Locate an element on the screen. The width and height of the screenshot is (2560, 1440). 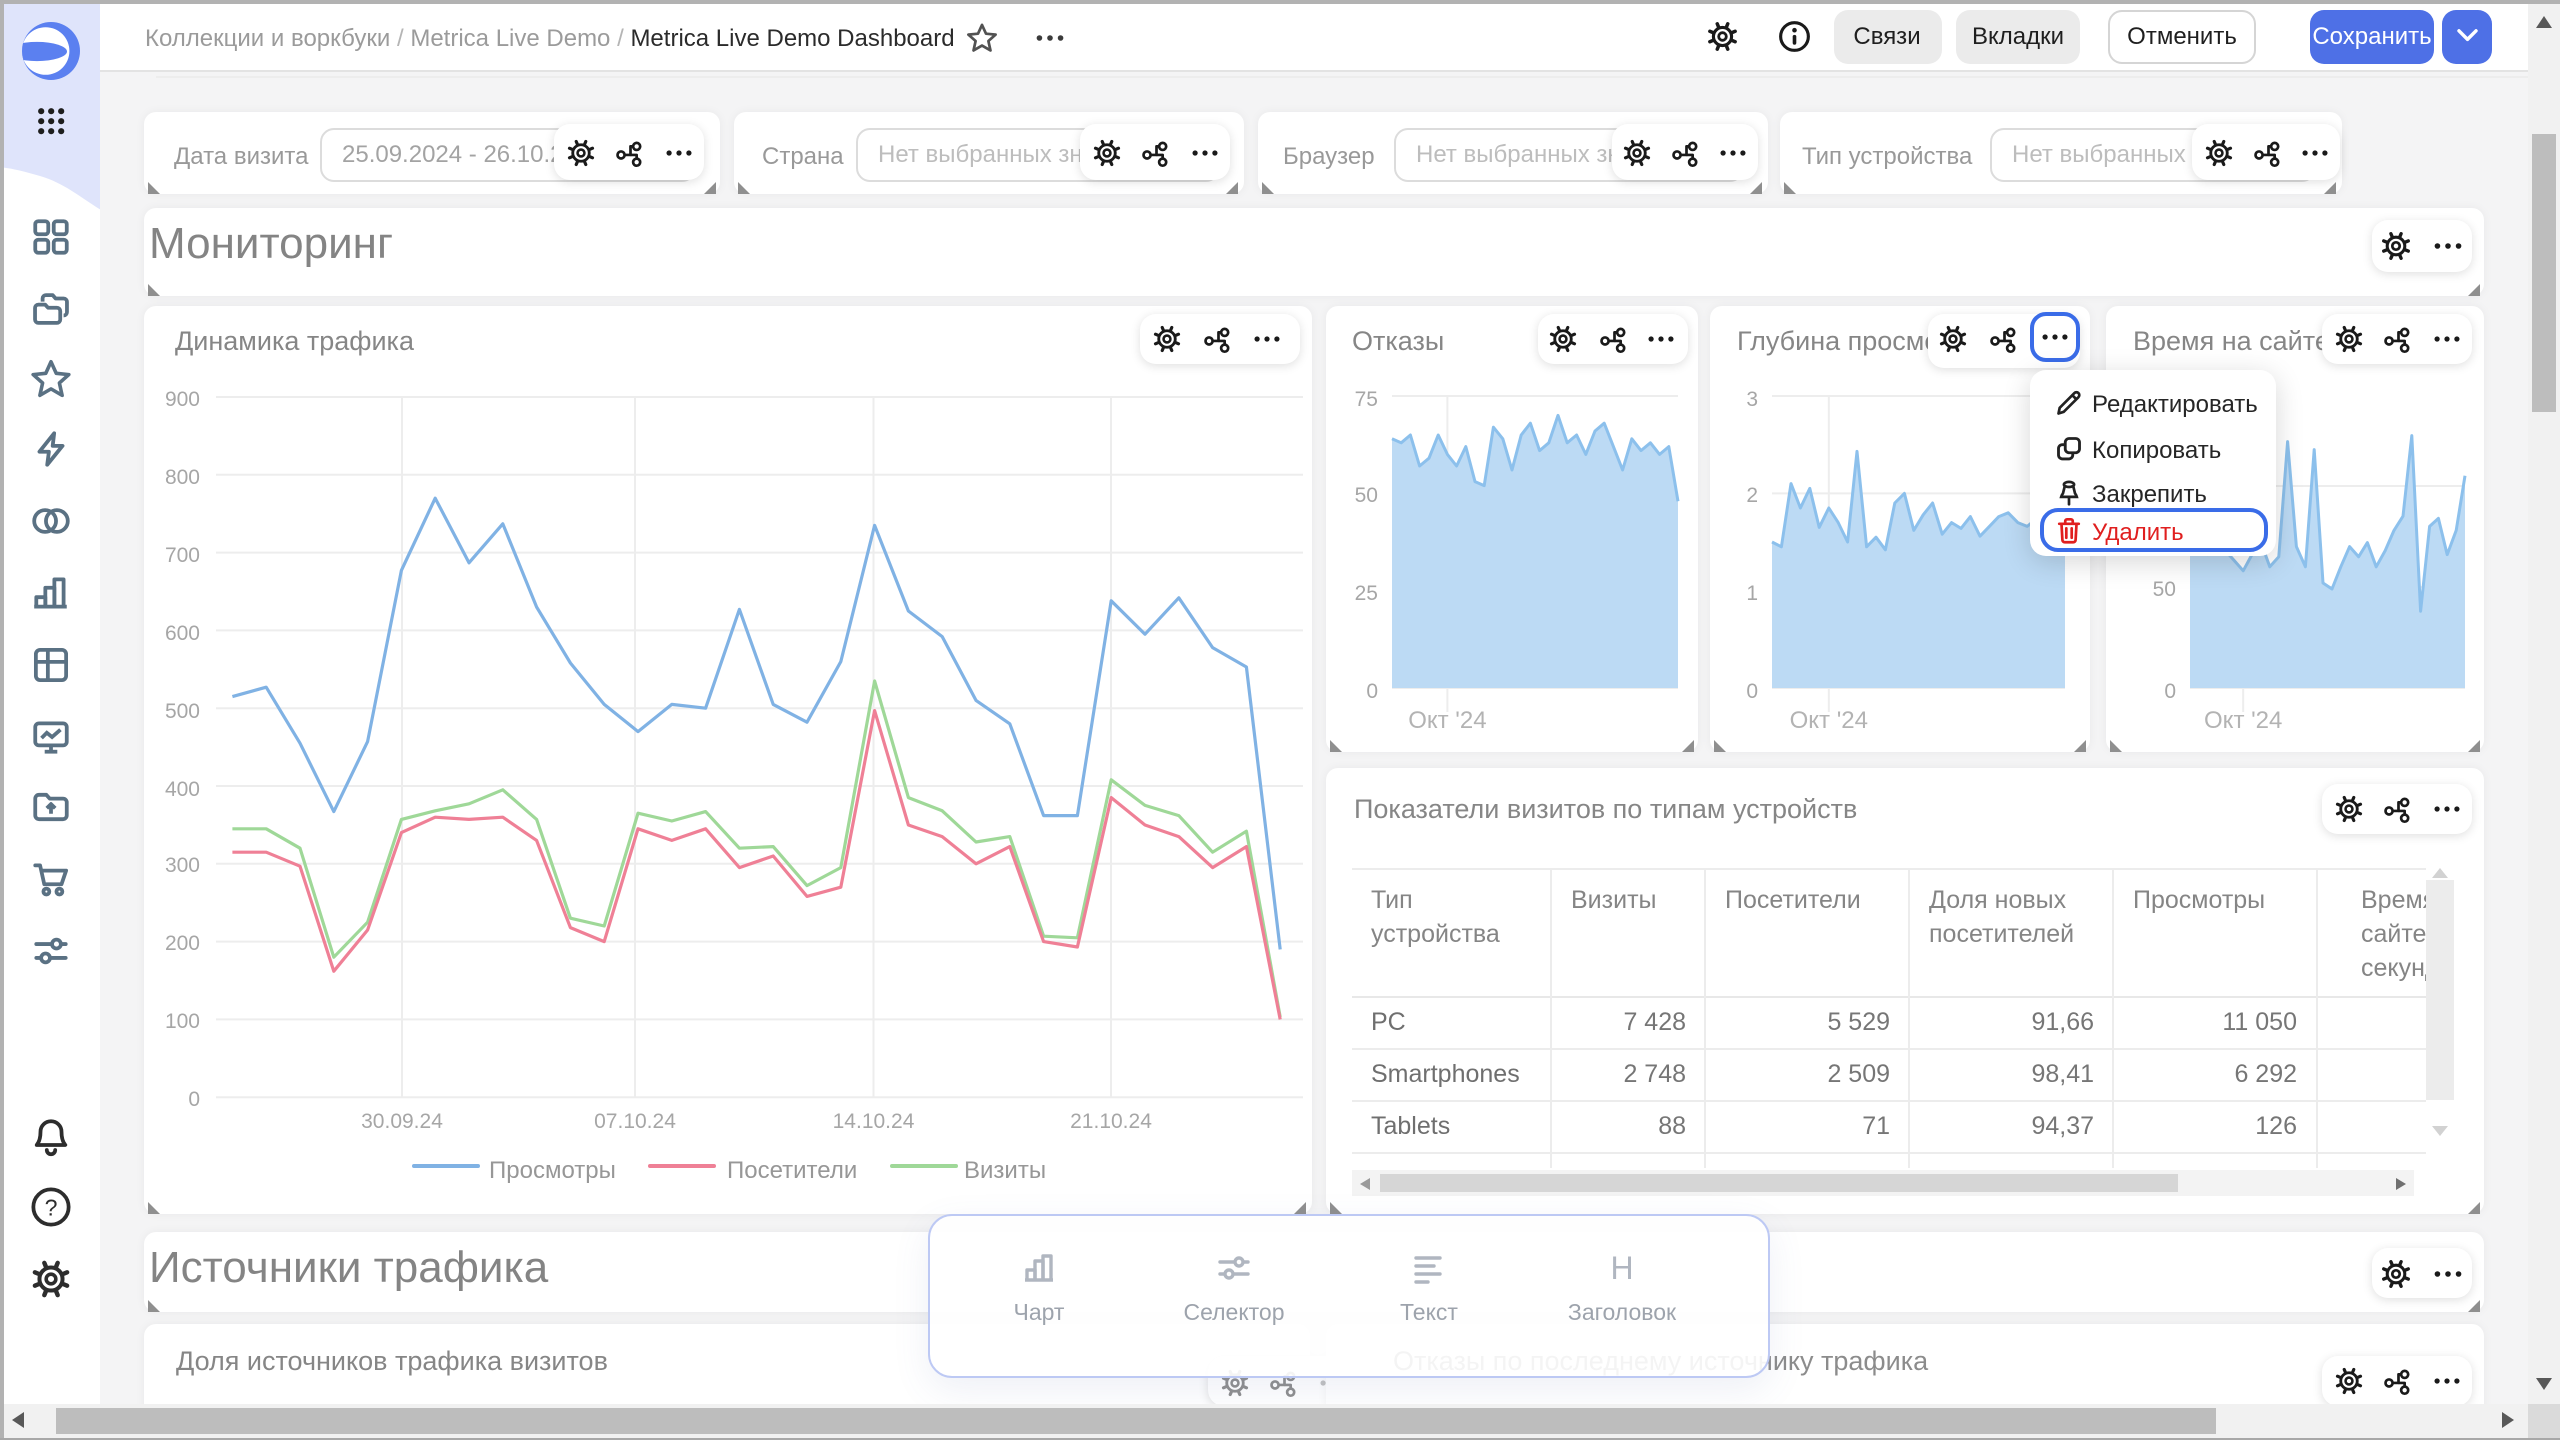
svg-text: H is located at coordinates (1621, 1268).